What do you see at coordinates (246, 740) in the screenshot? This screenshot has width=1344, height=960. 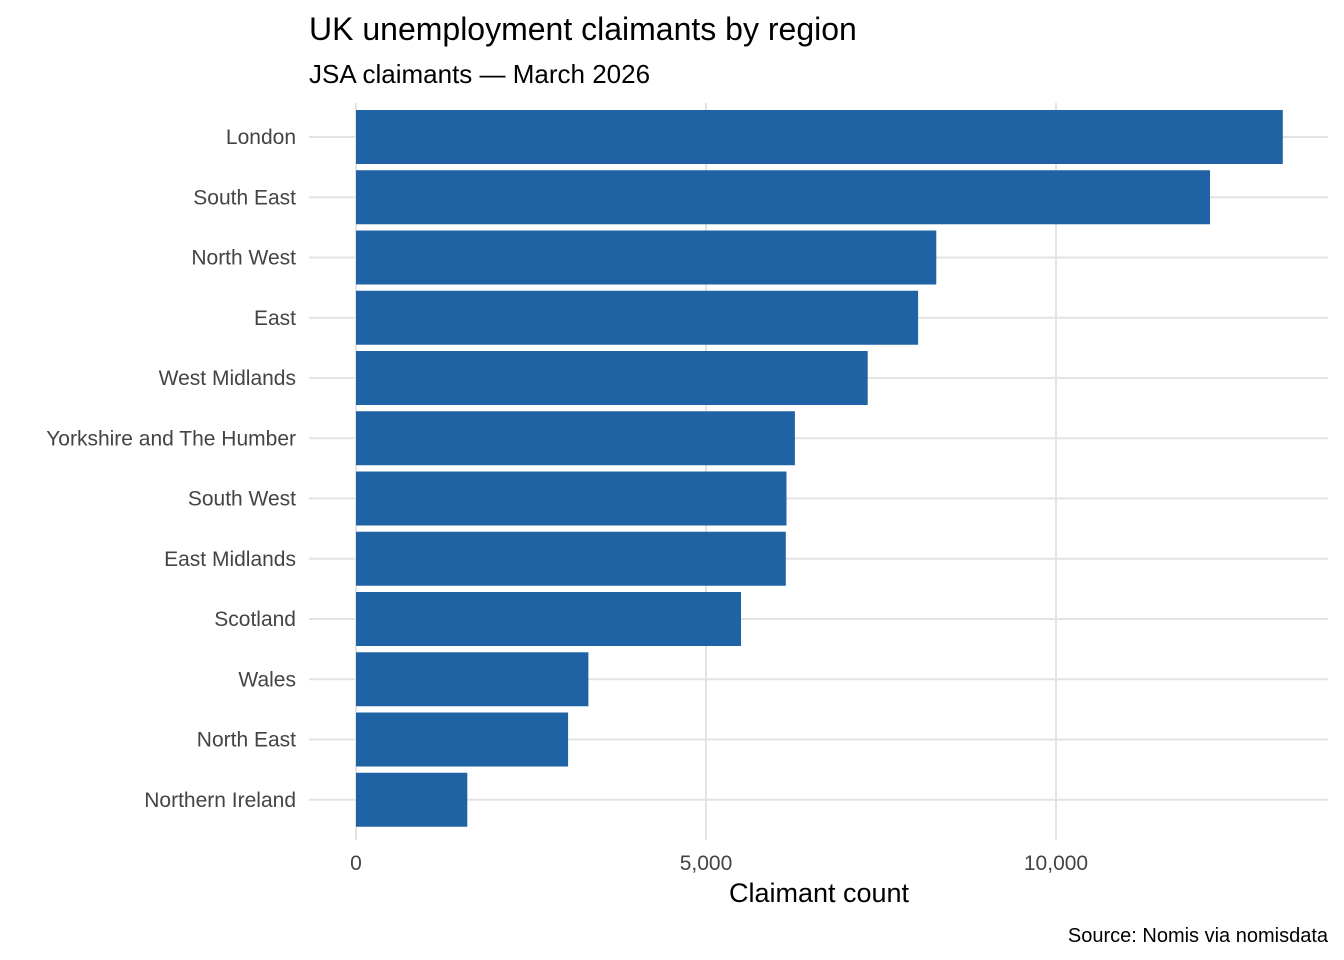 I see `y-tick-label: North East` at bounding box center [246, 740].